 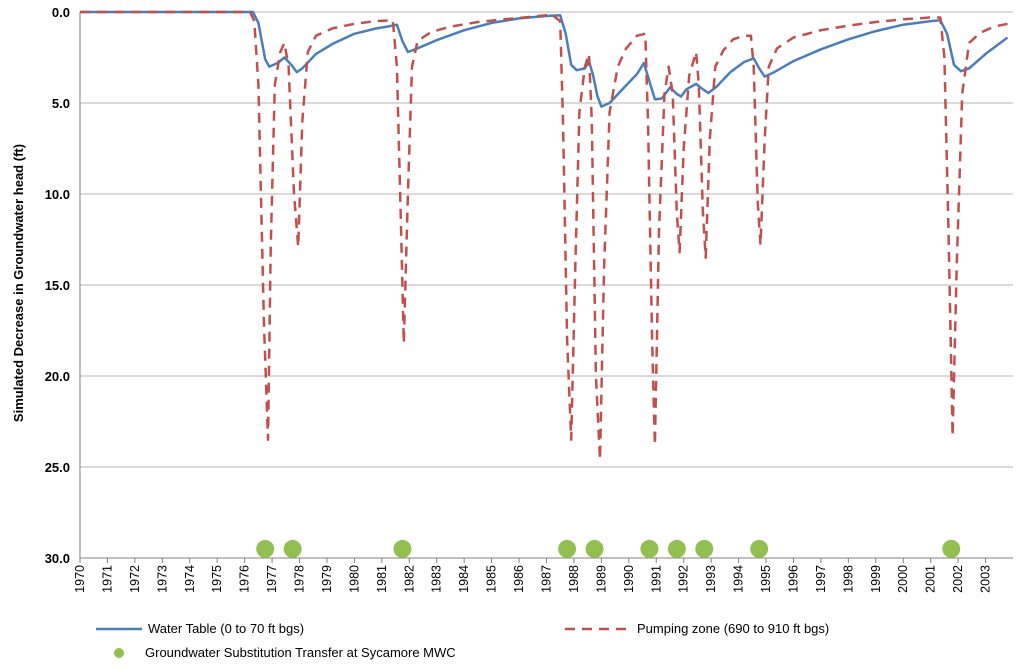 I want to click on transfer-points, so click(x=608, y=548).